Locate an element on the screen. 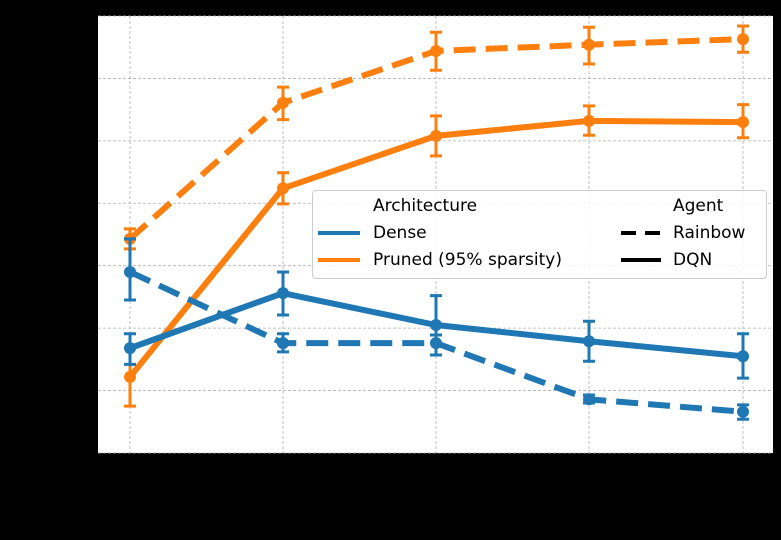 This screenshot has width=781, height=540. legend-entry-dqn: DQN is located at coordinates (690, 260).